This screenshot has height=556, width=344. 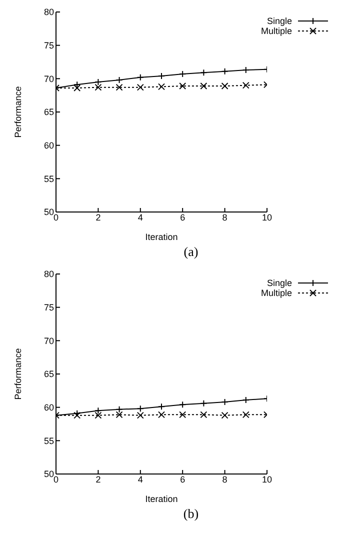 What do you see at coordinates (191, 514) in the screenshot?
I see `text: (b)` at bounding box center [191, 514].